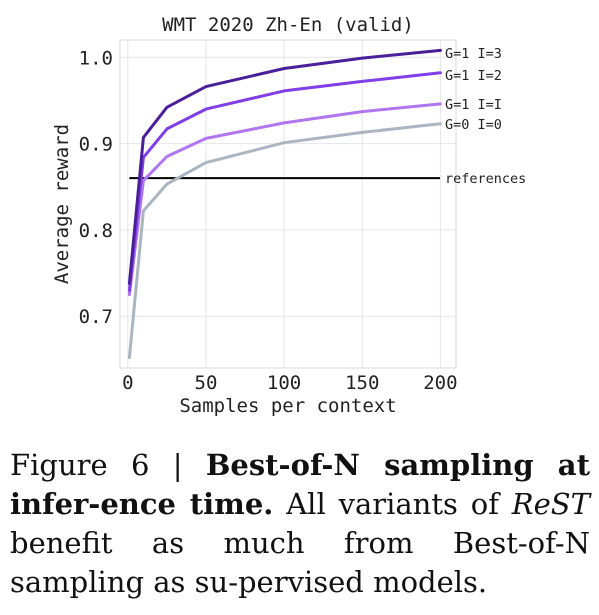 The width and height of the screenshot is (599, 615). What do you see at coordinates (300, 484) in the screenshot?
I see `caption-title: Best-of-N sampling at infer-ence time.` at bounding box center [300, 484].